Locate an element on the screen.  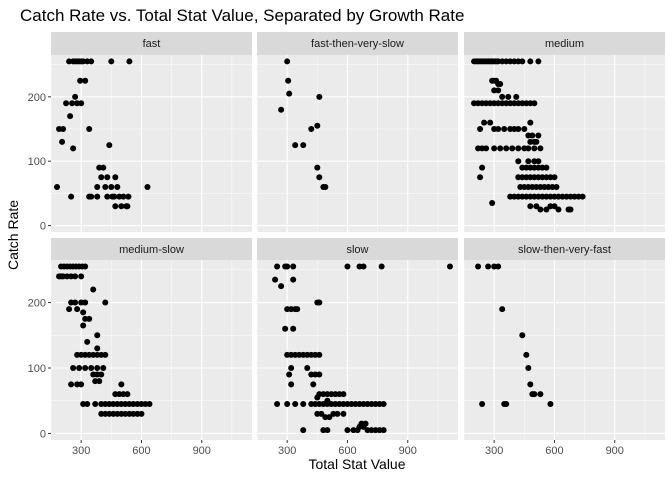
facet-strip-label: slow is located at coordinates (357, 250).